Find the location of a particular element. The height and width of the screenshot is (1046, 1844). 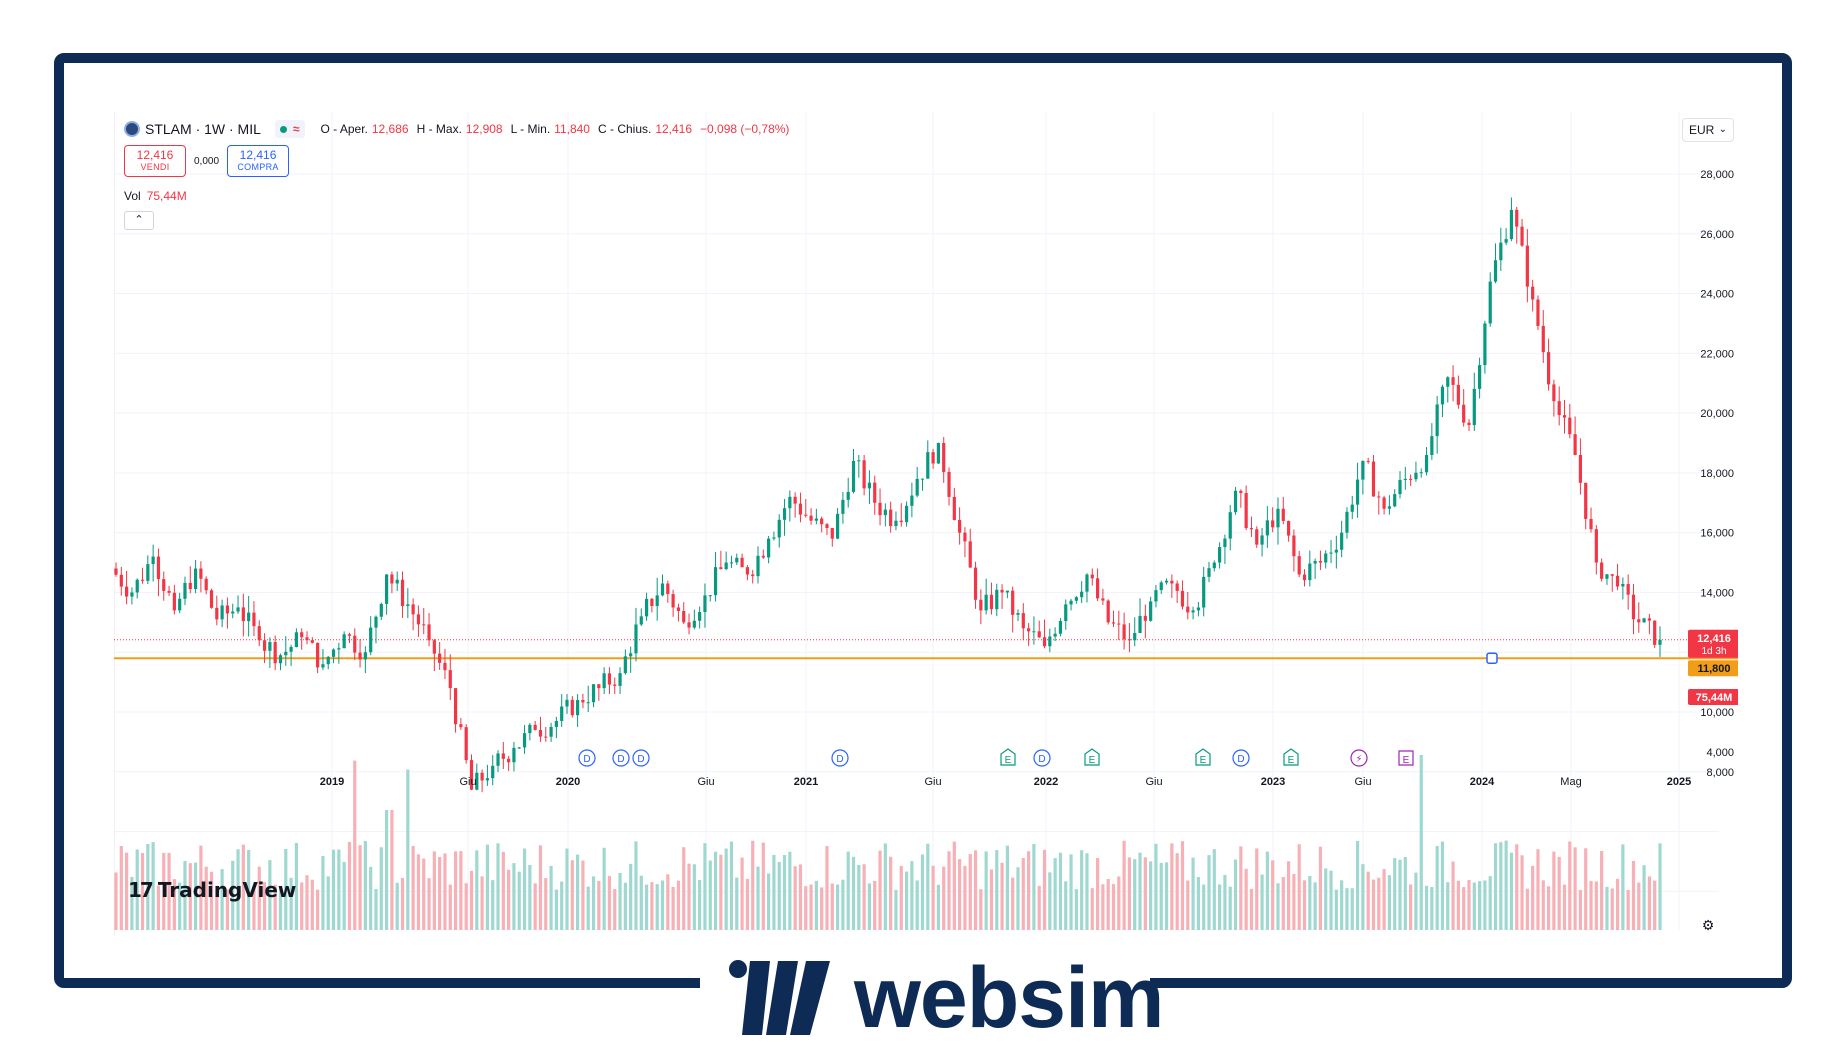

y-tick-label: 14,000 is located at coordinates (1717, 593).